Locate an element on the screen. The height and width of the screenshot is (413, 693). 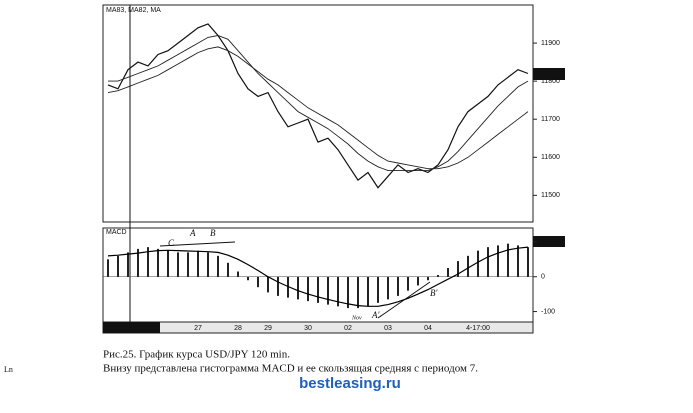
macd-marker is located at coordinates (549, 241).